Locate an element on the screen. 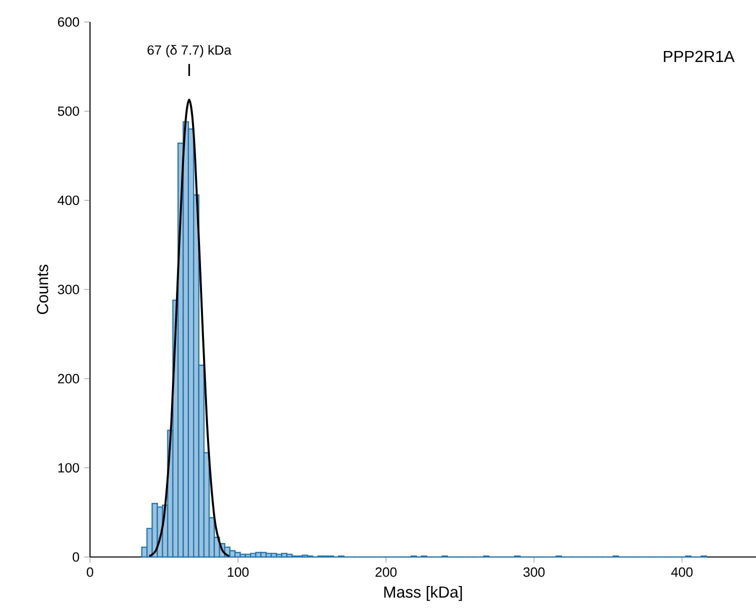 Image resolution: width=756 pixels, height=616 pixels. x-tick-label: 200 is located at coordinates (386, 572).